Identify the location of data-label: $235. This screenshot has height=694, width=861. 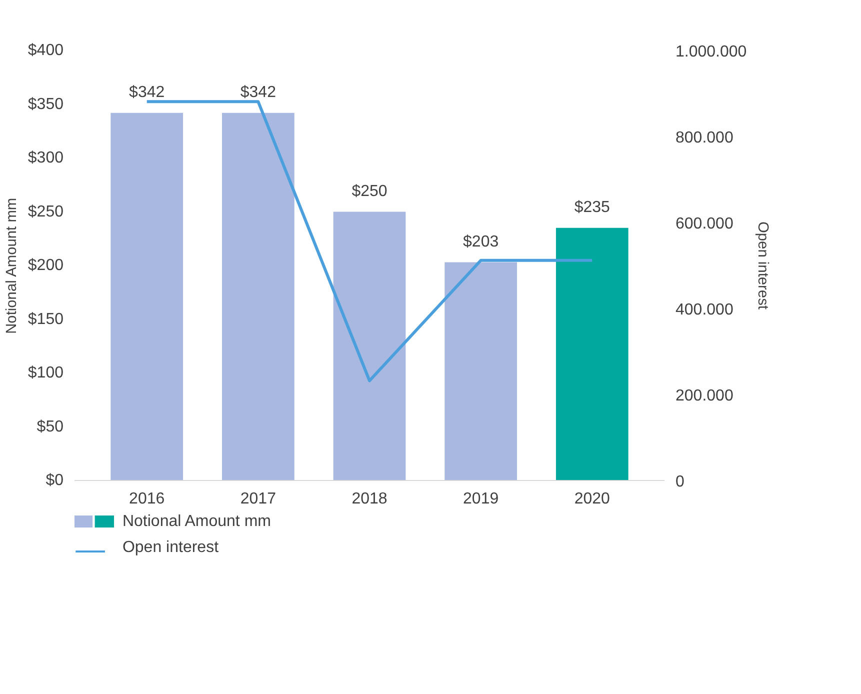
(592, 207).